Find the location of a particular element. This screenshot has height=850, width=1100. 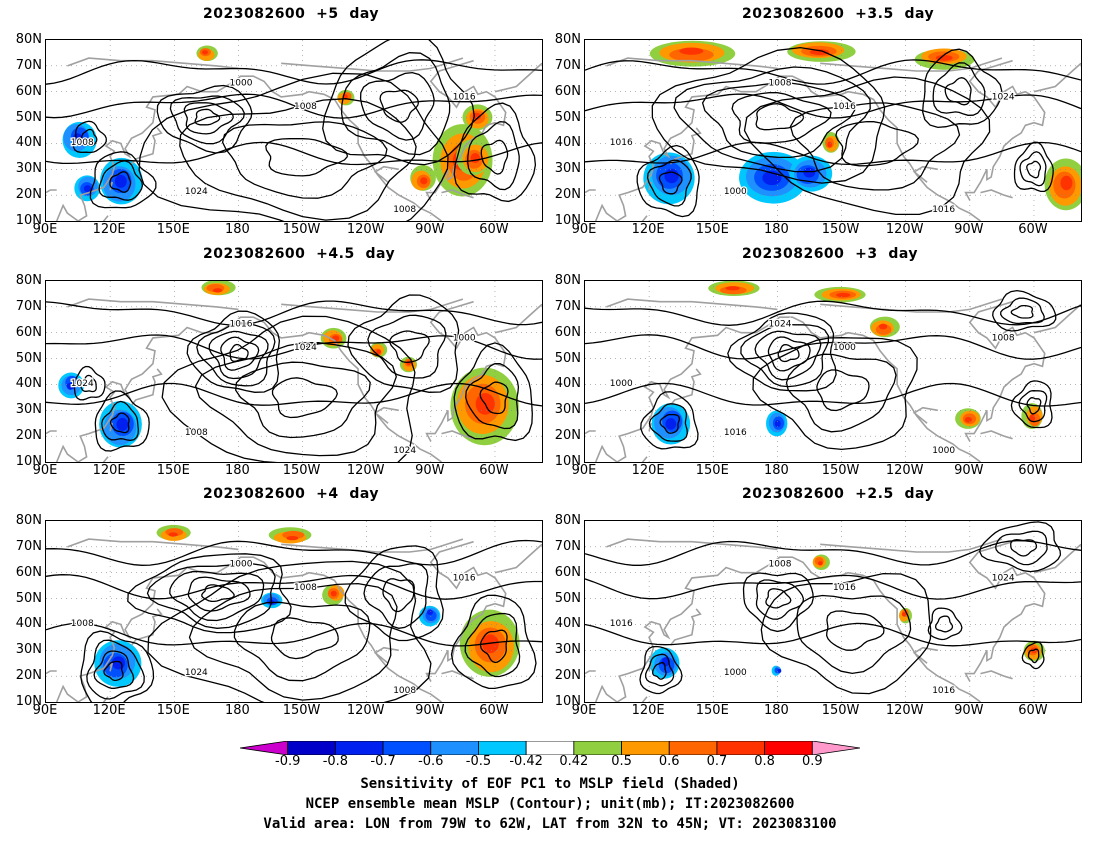

colorbar-tick-label: 0.8 is located at coordinates (764, 761).